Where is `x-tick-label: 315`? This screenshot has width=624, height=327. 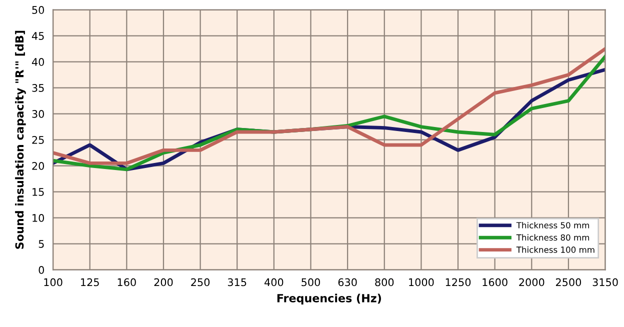 x-tick-label: 315 is located at coordinates (237, 282).